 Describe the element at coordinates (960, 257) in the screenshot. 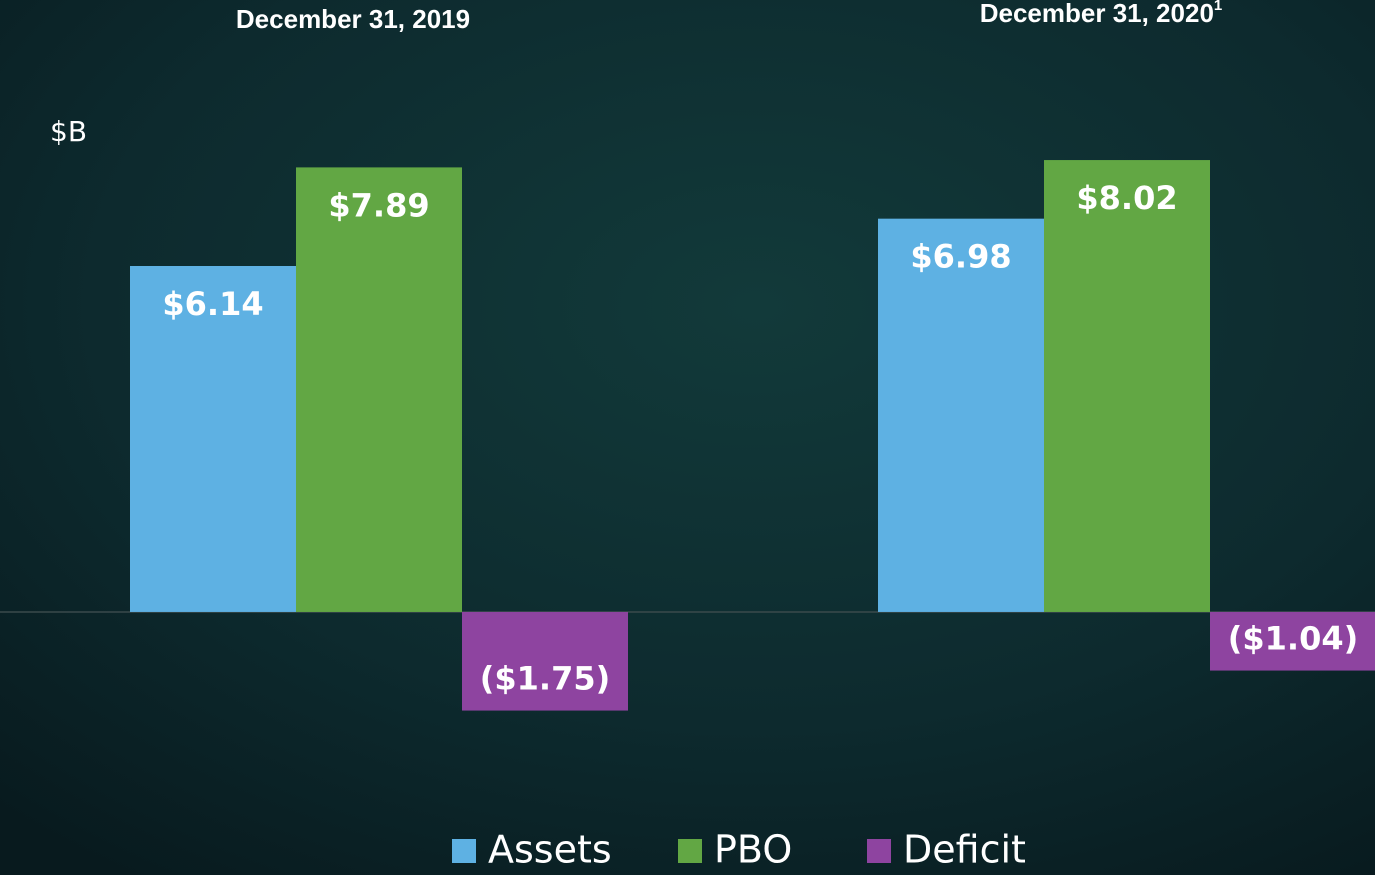

I see `value-label: $6.98` at that location.